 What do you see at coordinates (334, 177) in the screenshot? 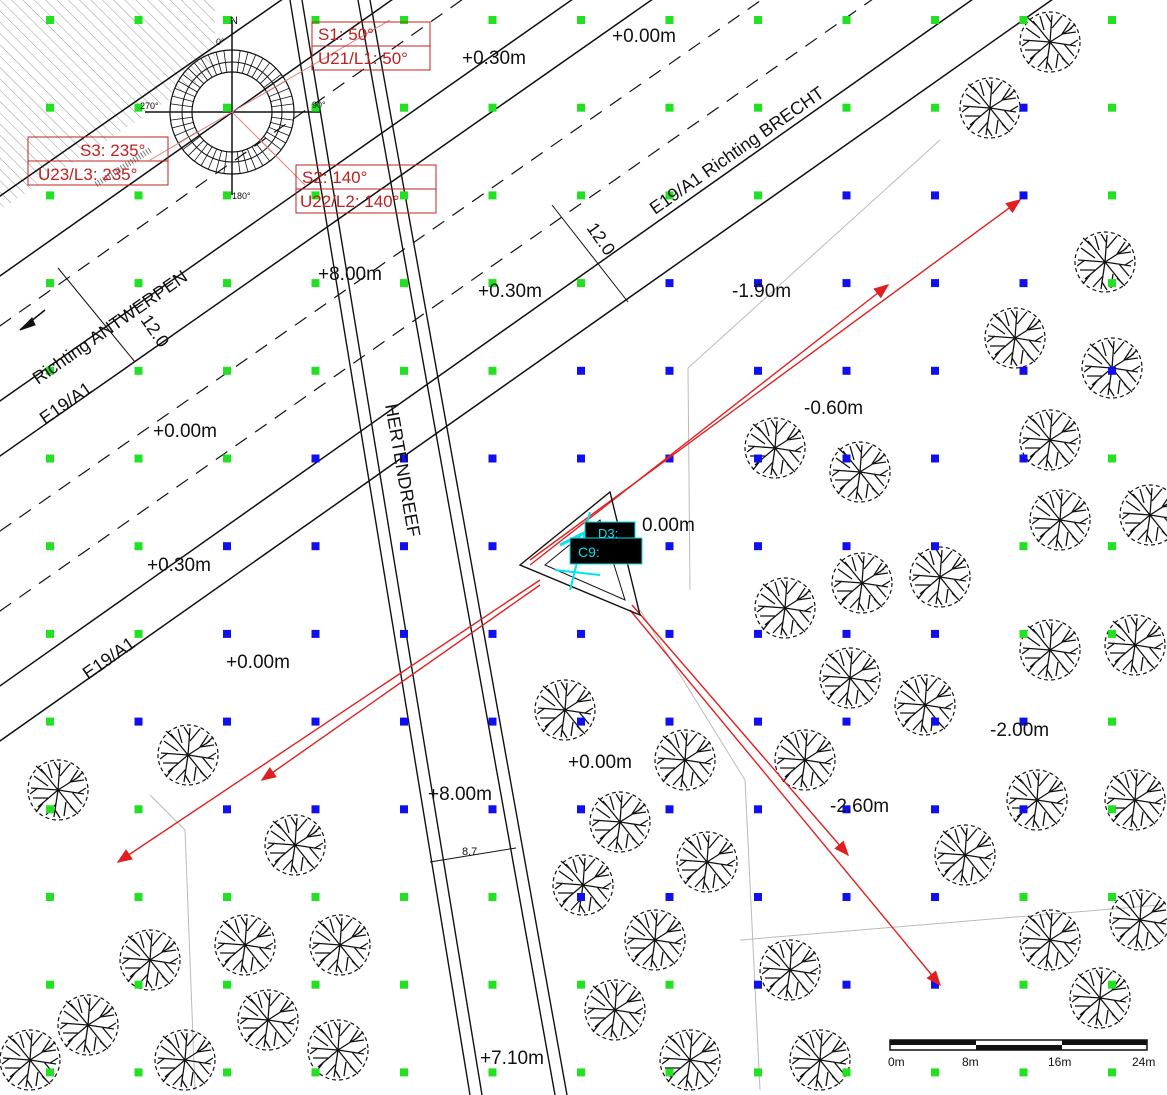
I see `label-s2: S2: 140°` at bounding box center [334, 177].